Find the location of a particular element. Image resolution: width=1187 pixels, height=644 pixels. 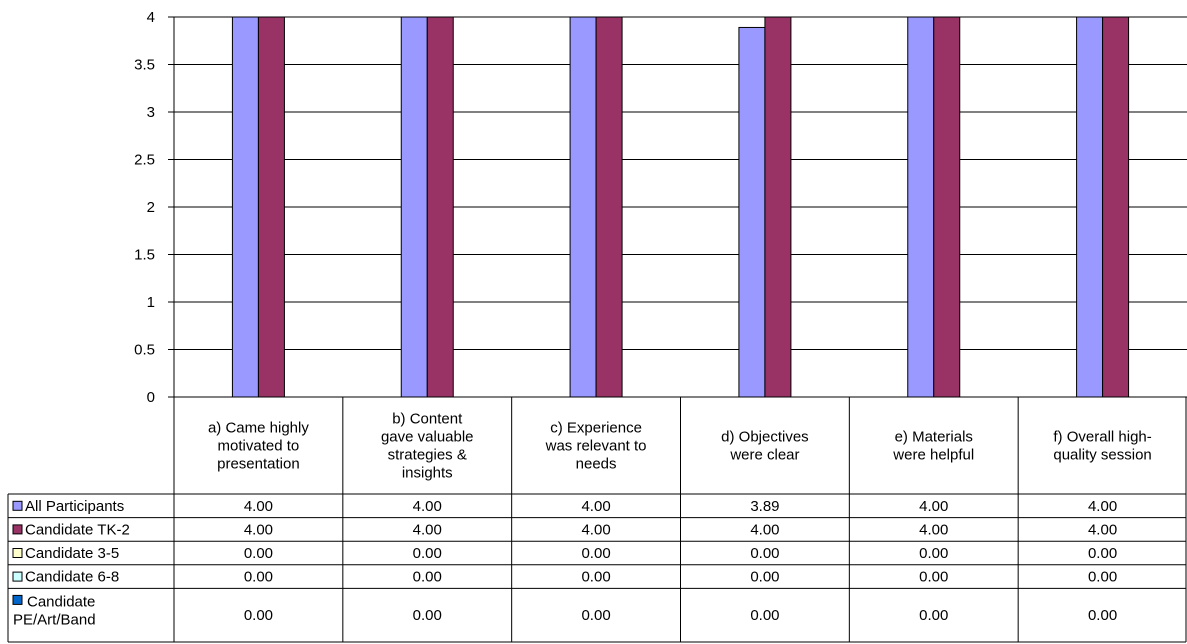

legend-label: Candidate 6-8 is located at coordinates (72, 577).